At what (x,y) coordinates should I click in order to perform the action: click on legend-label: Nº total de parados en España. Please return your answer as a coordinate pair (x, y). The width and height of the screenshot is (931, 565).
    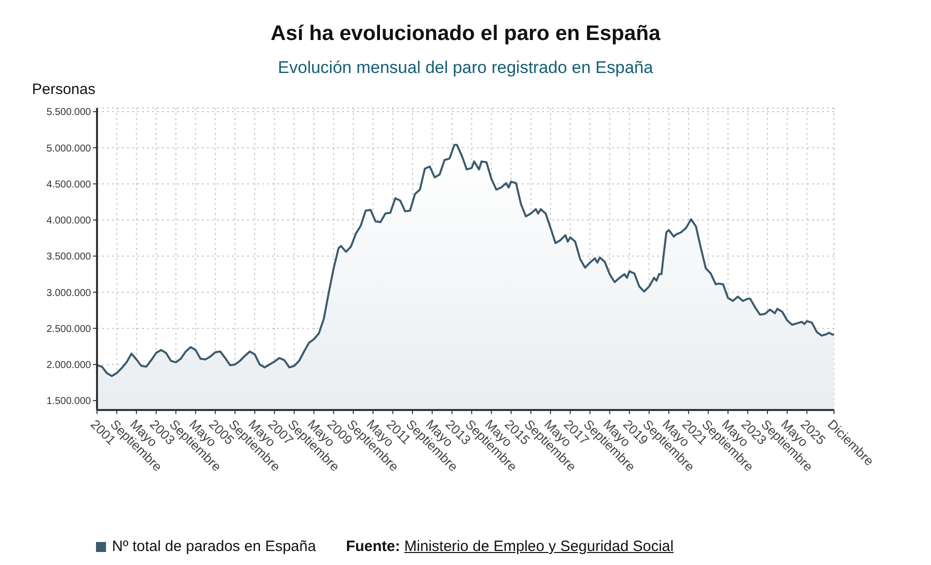
    Looking at the image, I should click on (213, 546).